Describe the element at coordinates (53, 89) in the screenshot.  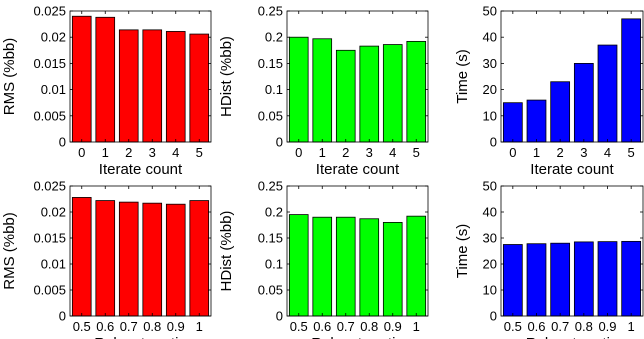
I see `y-tick-label: 0.01` at that location.